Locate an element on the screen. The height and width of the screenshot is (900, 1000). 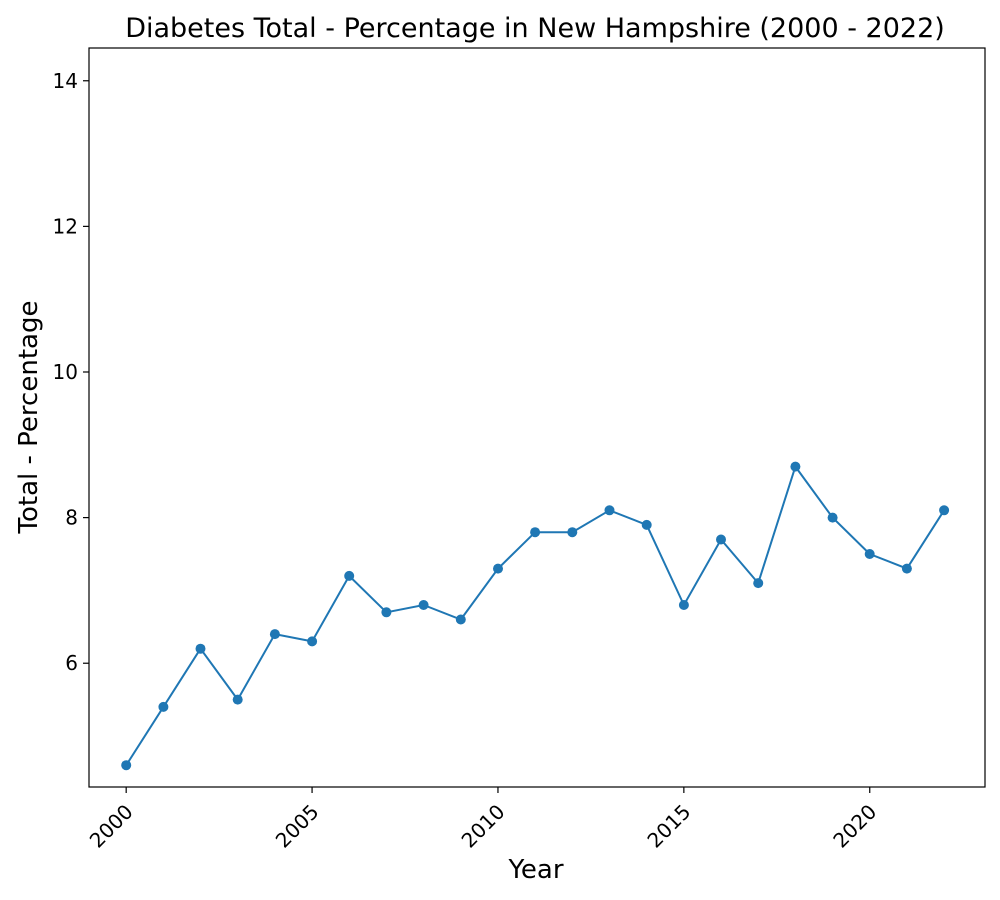
x-tick-label: 2000 is located at coordinates (111, 826).